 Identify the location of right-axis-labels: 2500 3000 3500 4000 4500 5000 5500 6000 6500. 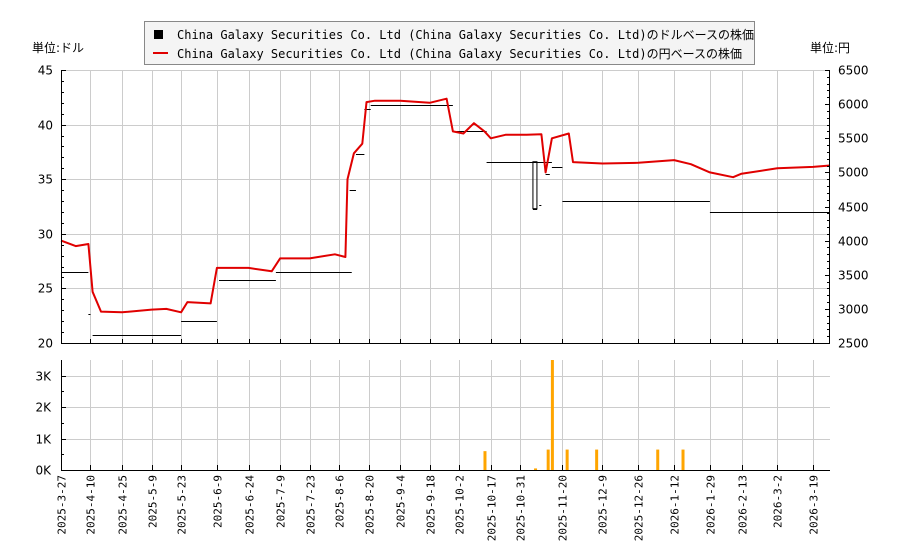
(853, 207).